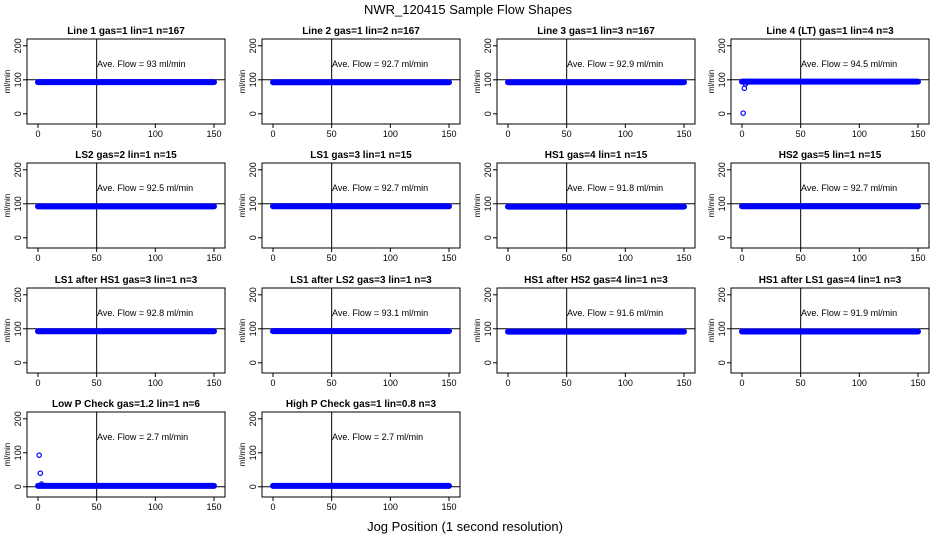  What do you see at coordinates (126, 155) in the screenshot?
I see `panel-title: LS2 gas=2 lin=1 n=15` at bounding box center [126, 155].